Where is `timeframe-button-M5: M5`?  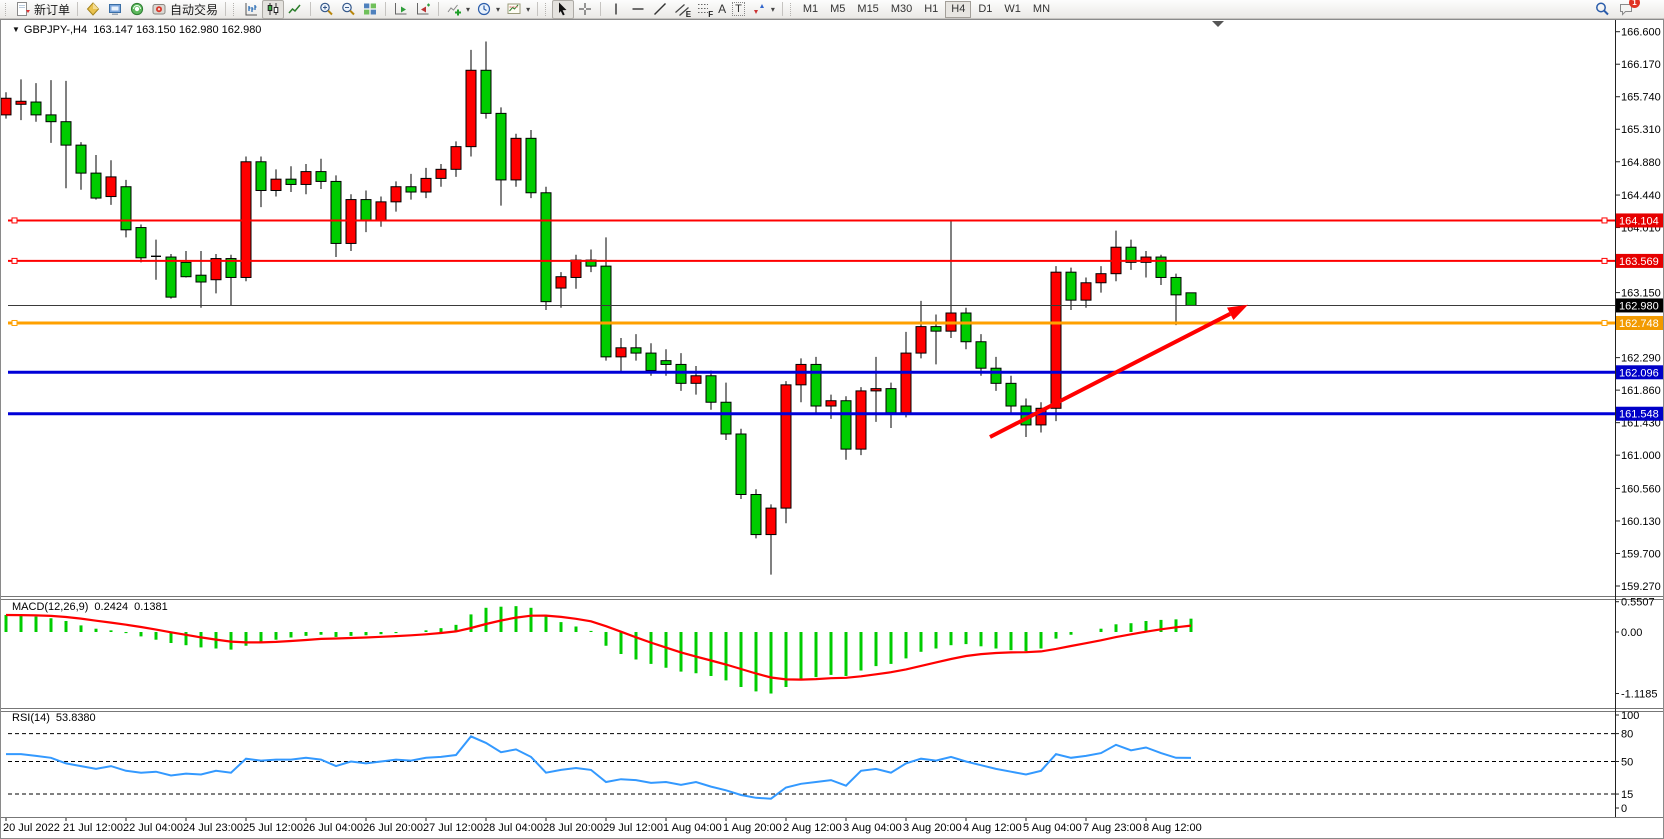
timeframe-button-M5: M5 is located at coordinates (838, 8).